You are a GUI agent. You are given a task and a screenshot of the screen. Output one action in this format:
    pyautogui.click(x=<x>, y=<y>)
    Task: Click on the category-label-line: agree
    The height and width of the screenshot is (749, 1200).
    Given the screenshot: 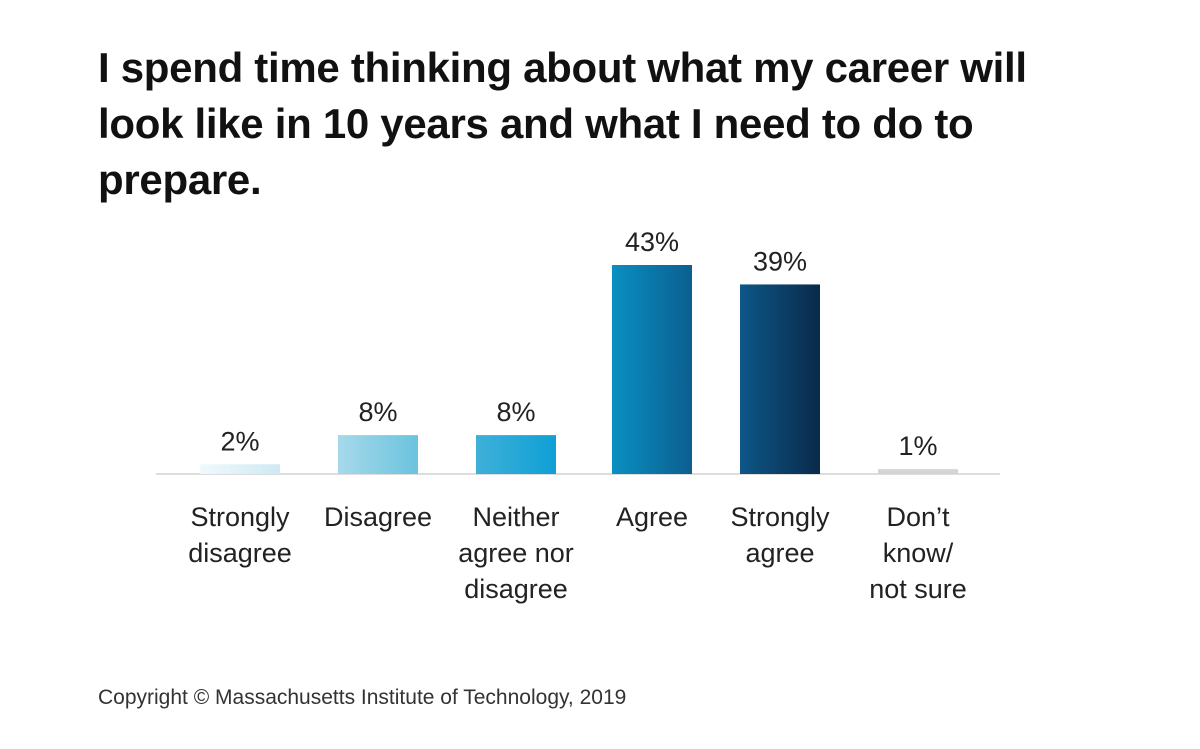 What is the action you would take?
    pyautogui.click(x=779, y=553)
    